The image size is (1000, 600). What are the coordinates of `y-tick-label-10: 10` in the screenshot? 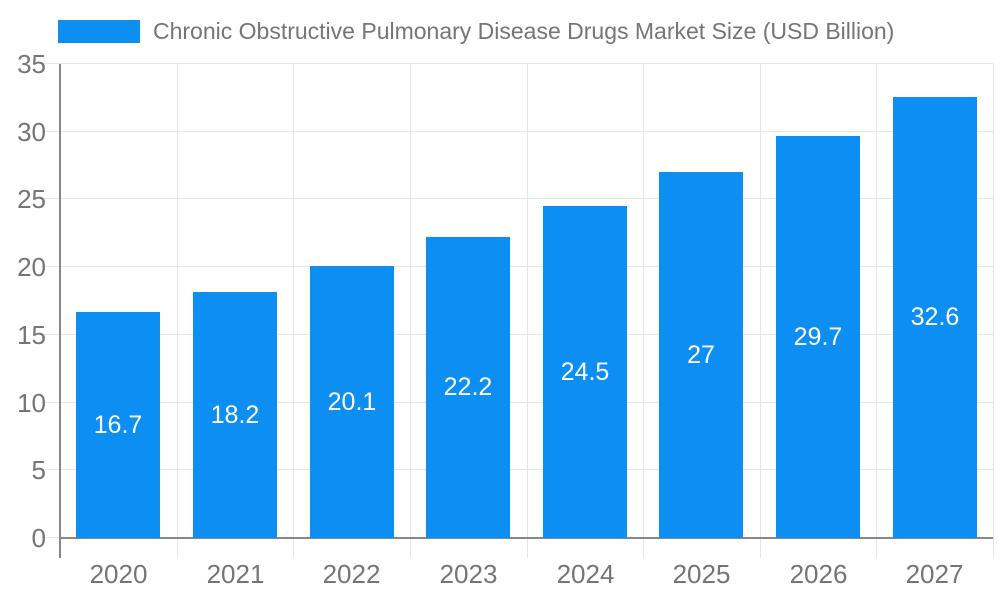 It's located at (31, 403).